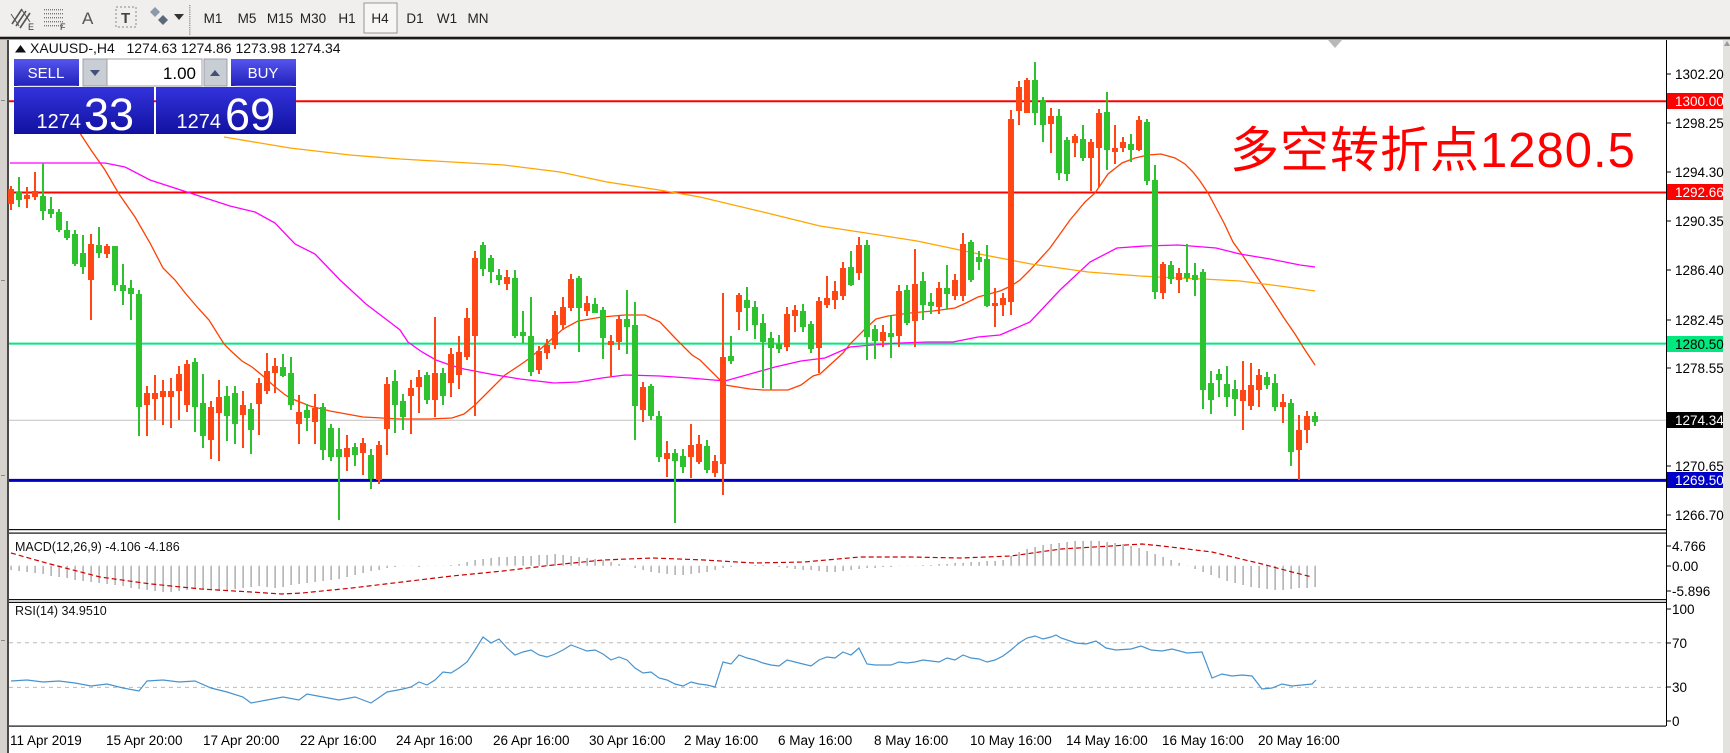 This screenshot has width=1730, height=753. What do you see at coordinates (1685, 566) in the screenshot?
I see `svg-text: 0.00` at bounding box center [1685, 566].